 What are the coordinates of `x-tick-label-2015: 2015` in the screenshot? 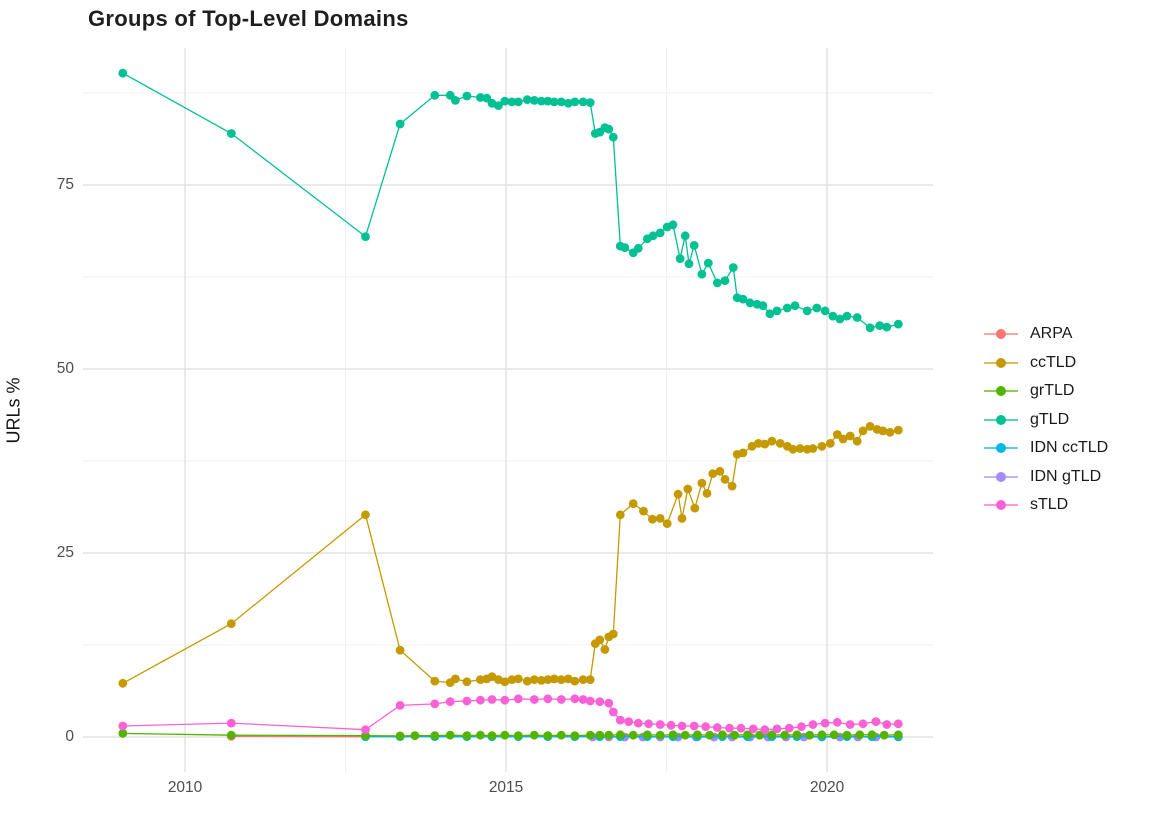 It's located at (506, 787).